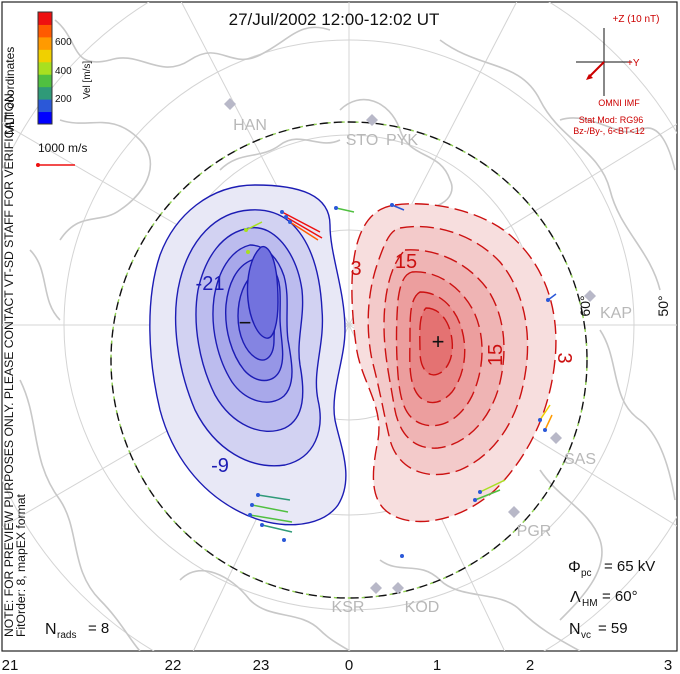  What do you see at coordinates (248, 355) in the screenshot?
I see `negative-cell` at bounding box center [248, 355].